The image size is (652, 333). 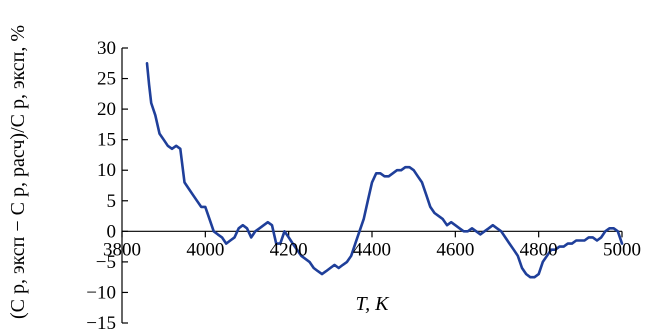 What do you see at coordinates (622, 249) in the screenshot?
I see `x-tick-label: 5000` at bounding box center [622, 249].